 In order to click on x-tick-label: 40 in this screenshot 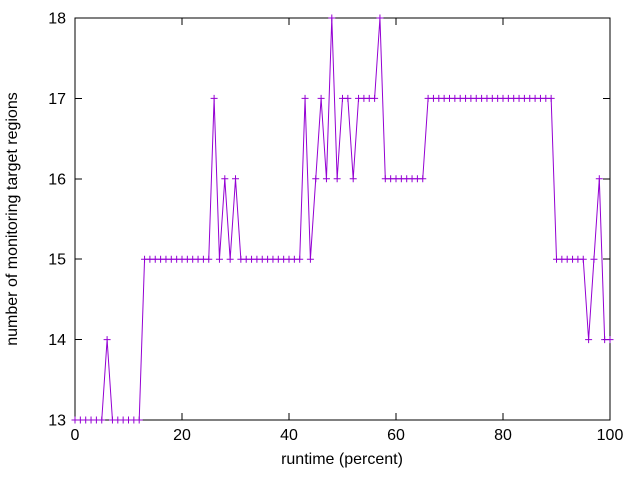, I will do `click(289, 435)`.